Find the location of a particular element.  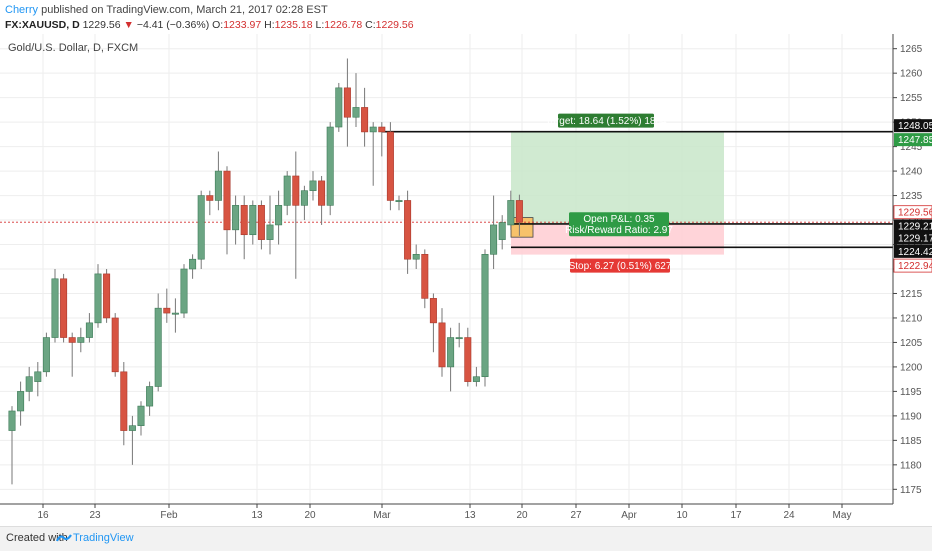

price-tag: 1248.05 is located at coordinates (915, 126).